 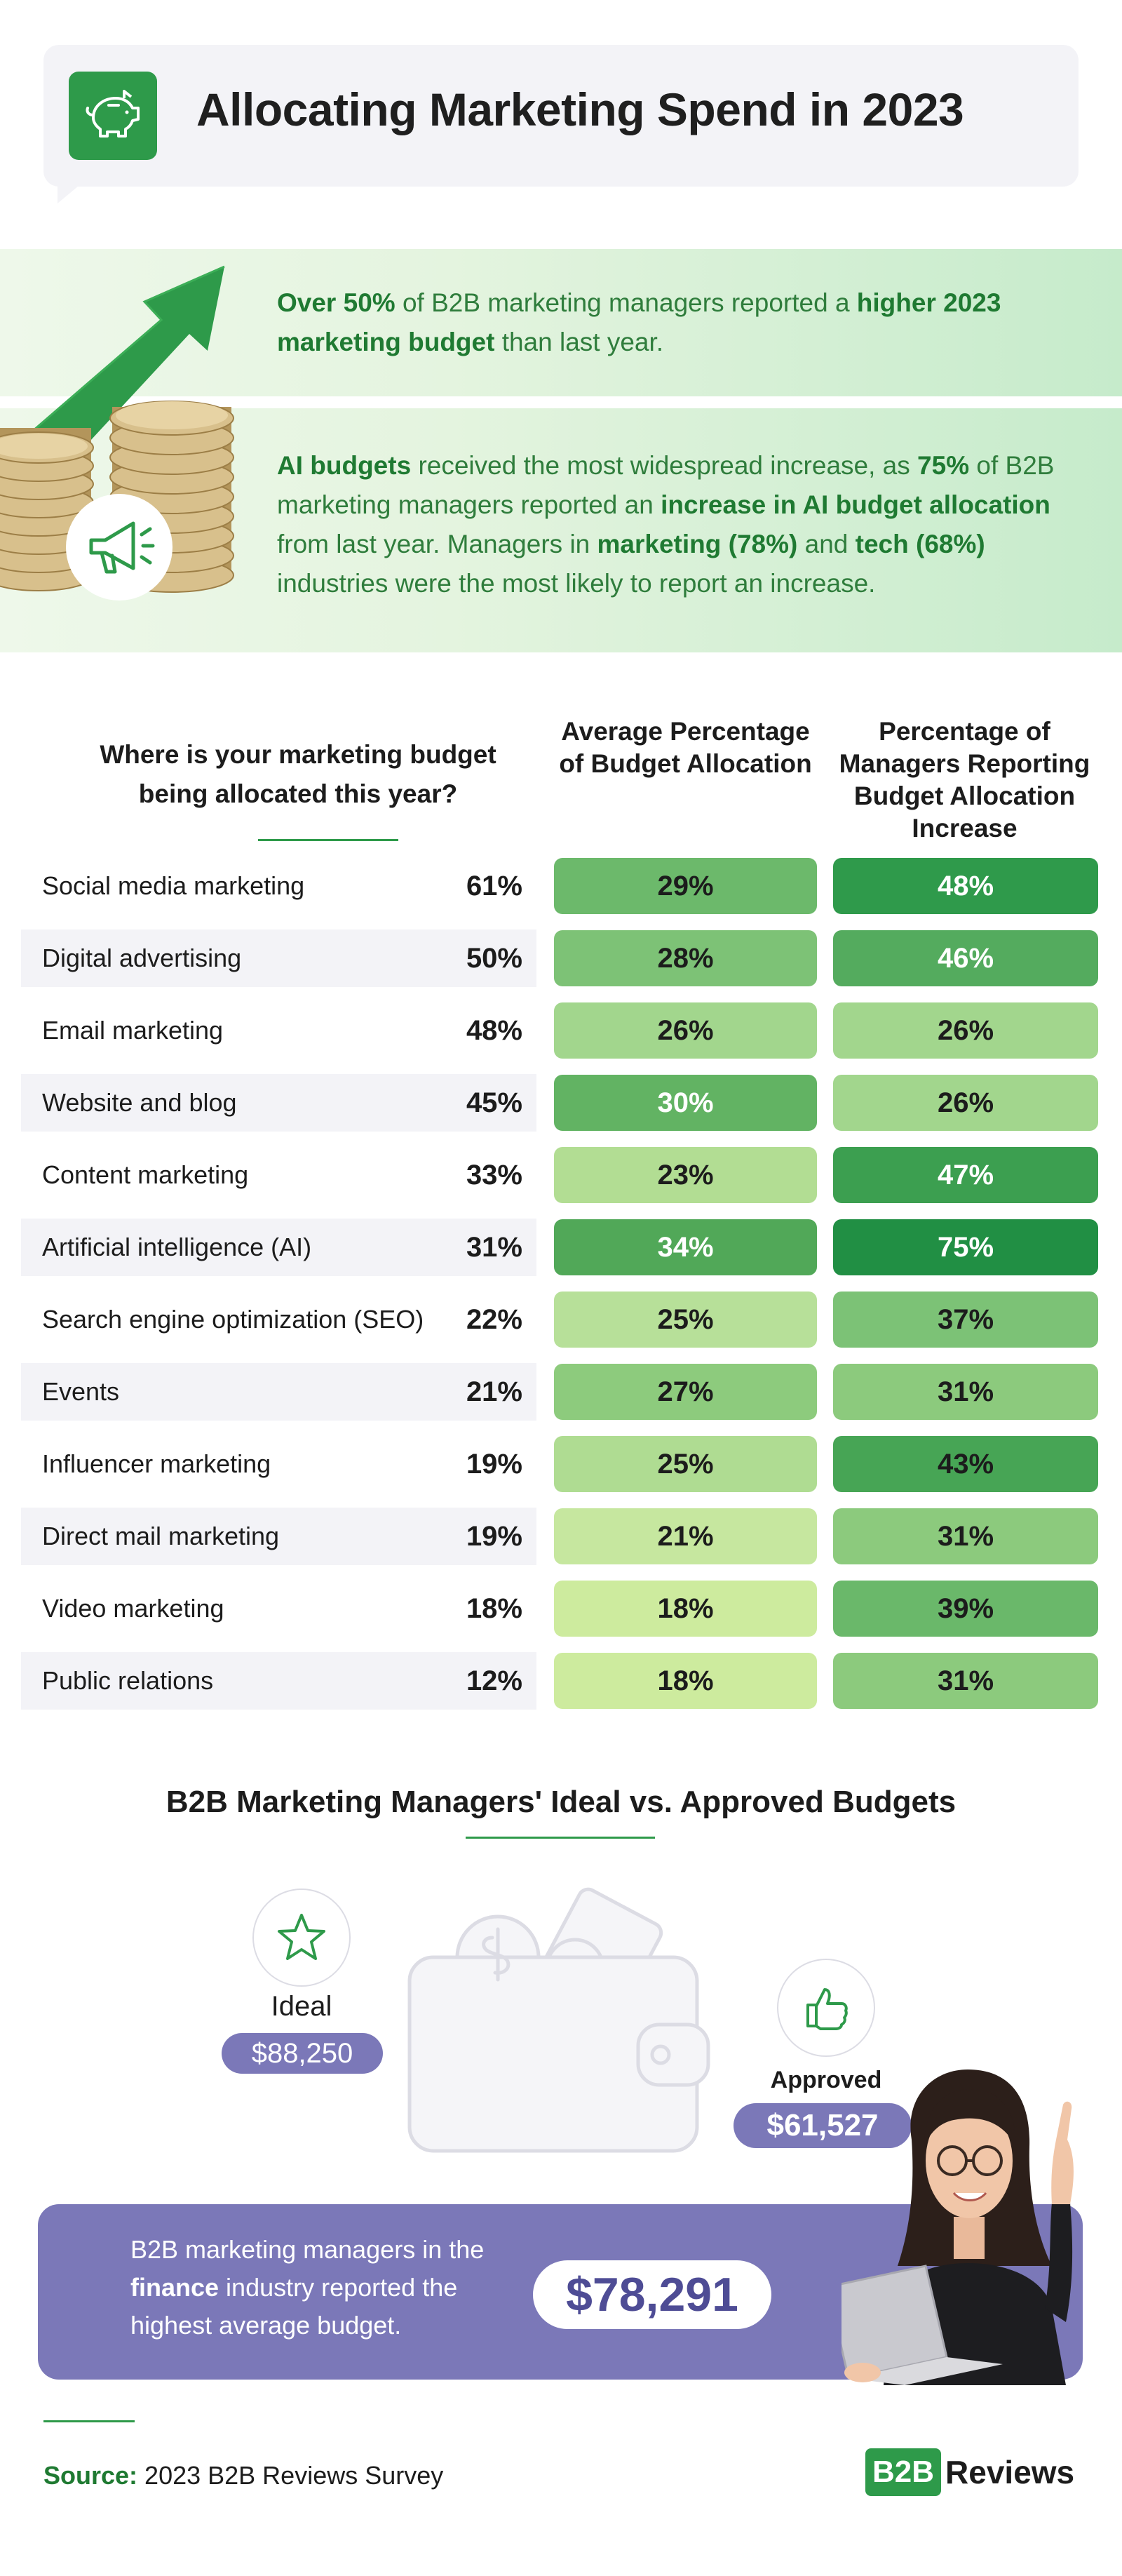 I want to click on ideal-label: Ideal, so click(x=301, y=2007).